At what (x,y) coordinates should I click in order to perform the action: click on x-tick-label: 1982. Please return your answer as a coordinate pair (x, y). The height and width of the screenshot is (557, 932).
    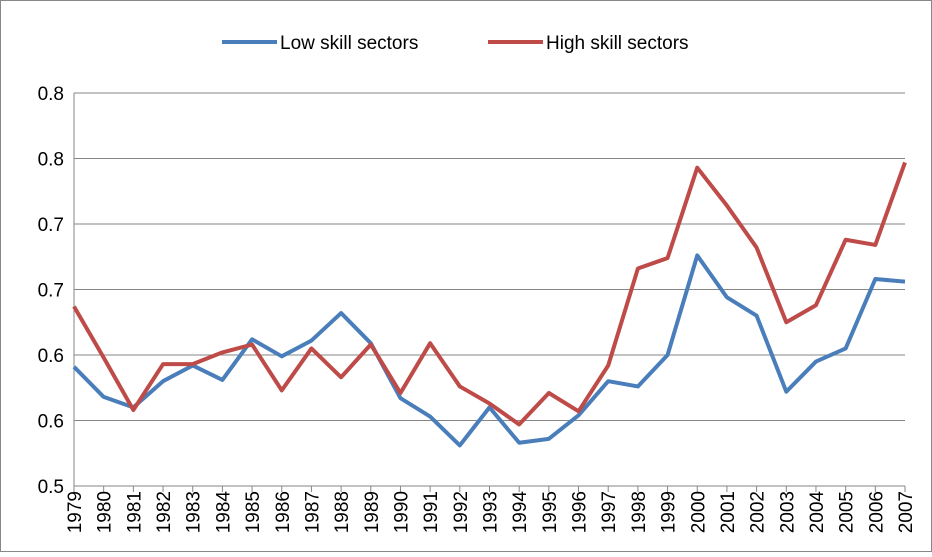
    Looking at the image, I should click on (164, 512).